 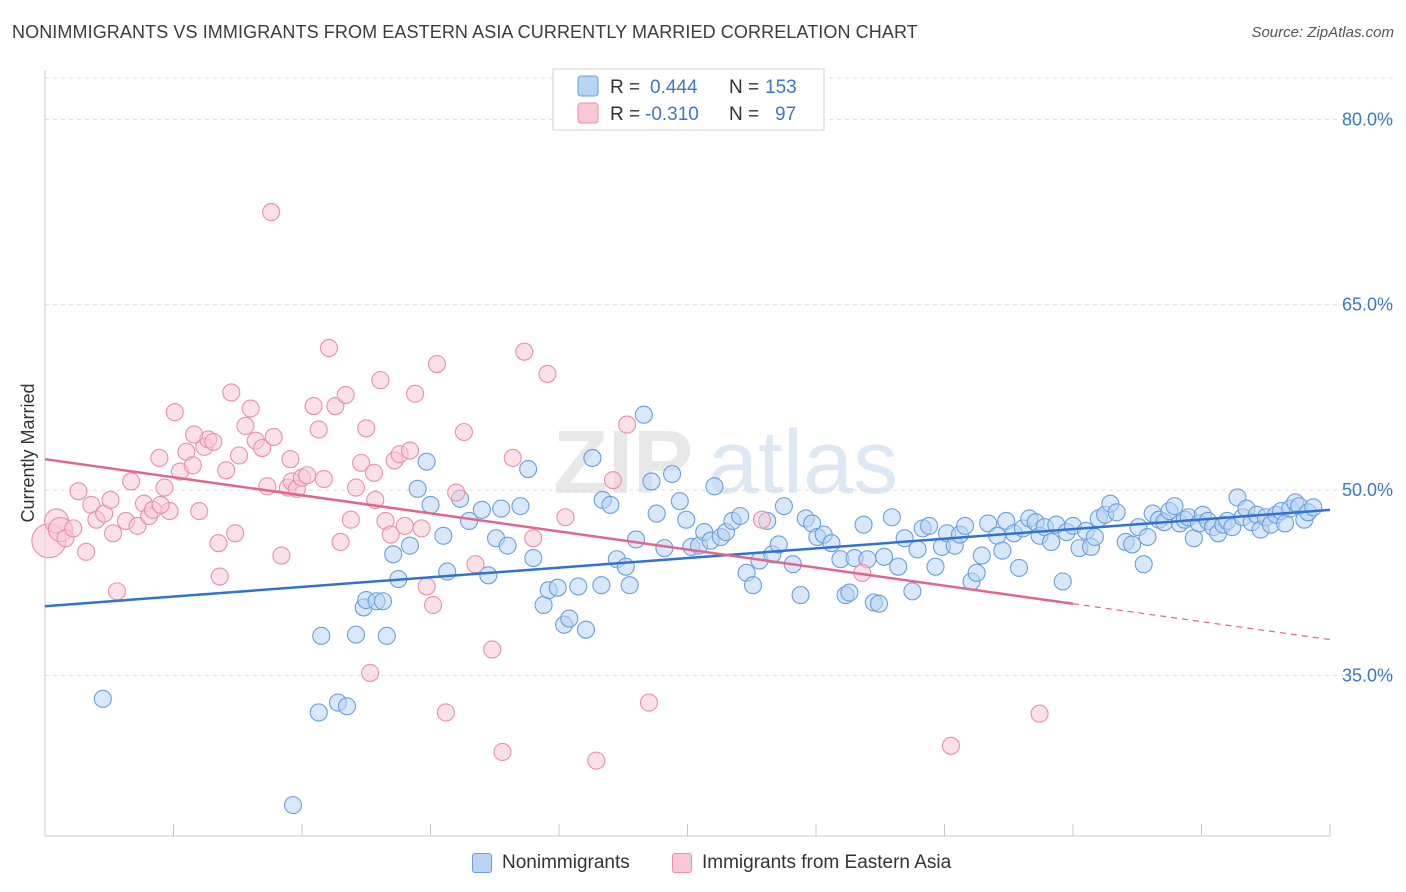 What do you see at coordinates (625, 114) in the screenshot?
I see `legend-top-r-label: R =` at bounding box center [625, 114].